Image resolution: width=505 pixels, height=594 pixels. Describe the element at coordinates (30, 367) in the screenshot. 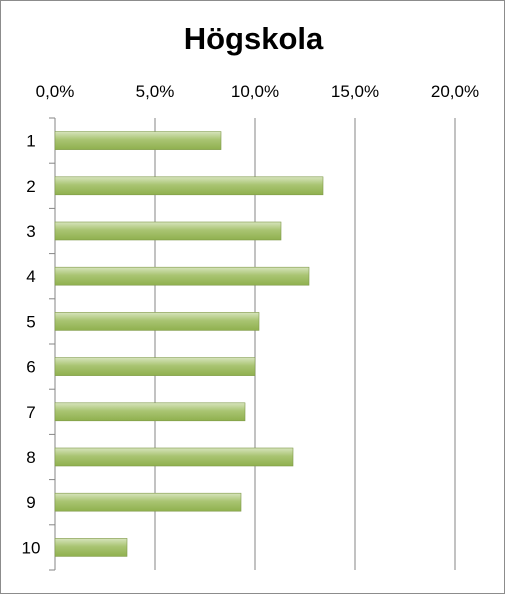

I see `y-tick-label: 6` at that location.